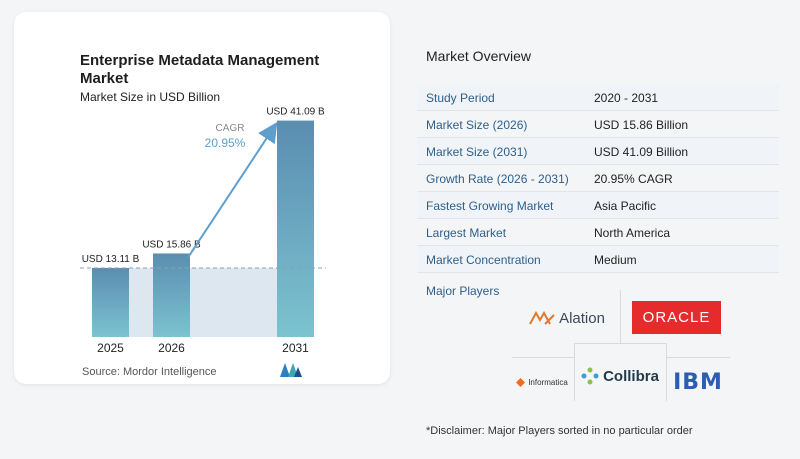 The image size is (800, 459). I want to click on oracle-name: ORACLE, so click(676, 317).